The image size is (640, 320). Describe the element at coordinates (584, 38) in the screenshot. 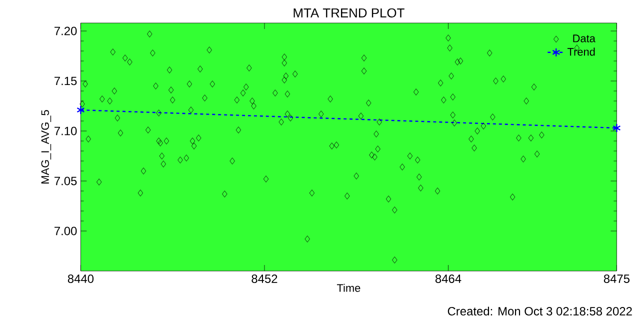

I see `legend-label: Data` at that location.